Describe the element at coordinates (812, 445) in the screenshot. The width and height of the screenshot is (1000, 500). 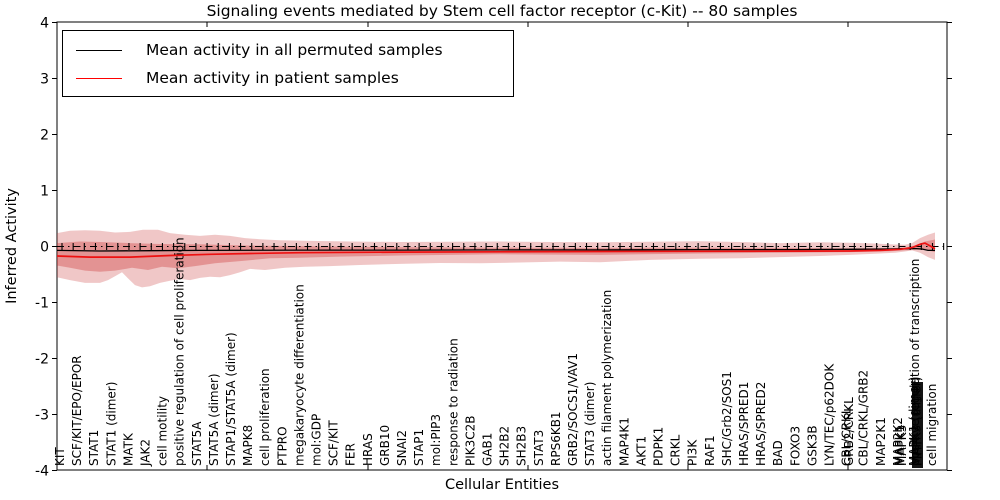
I see `x-tick-label: GSK3B` at that location.